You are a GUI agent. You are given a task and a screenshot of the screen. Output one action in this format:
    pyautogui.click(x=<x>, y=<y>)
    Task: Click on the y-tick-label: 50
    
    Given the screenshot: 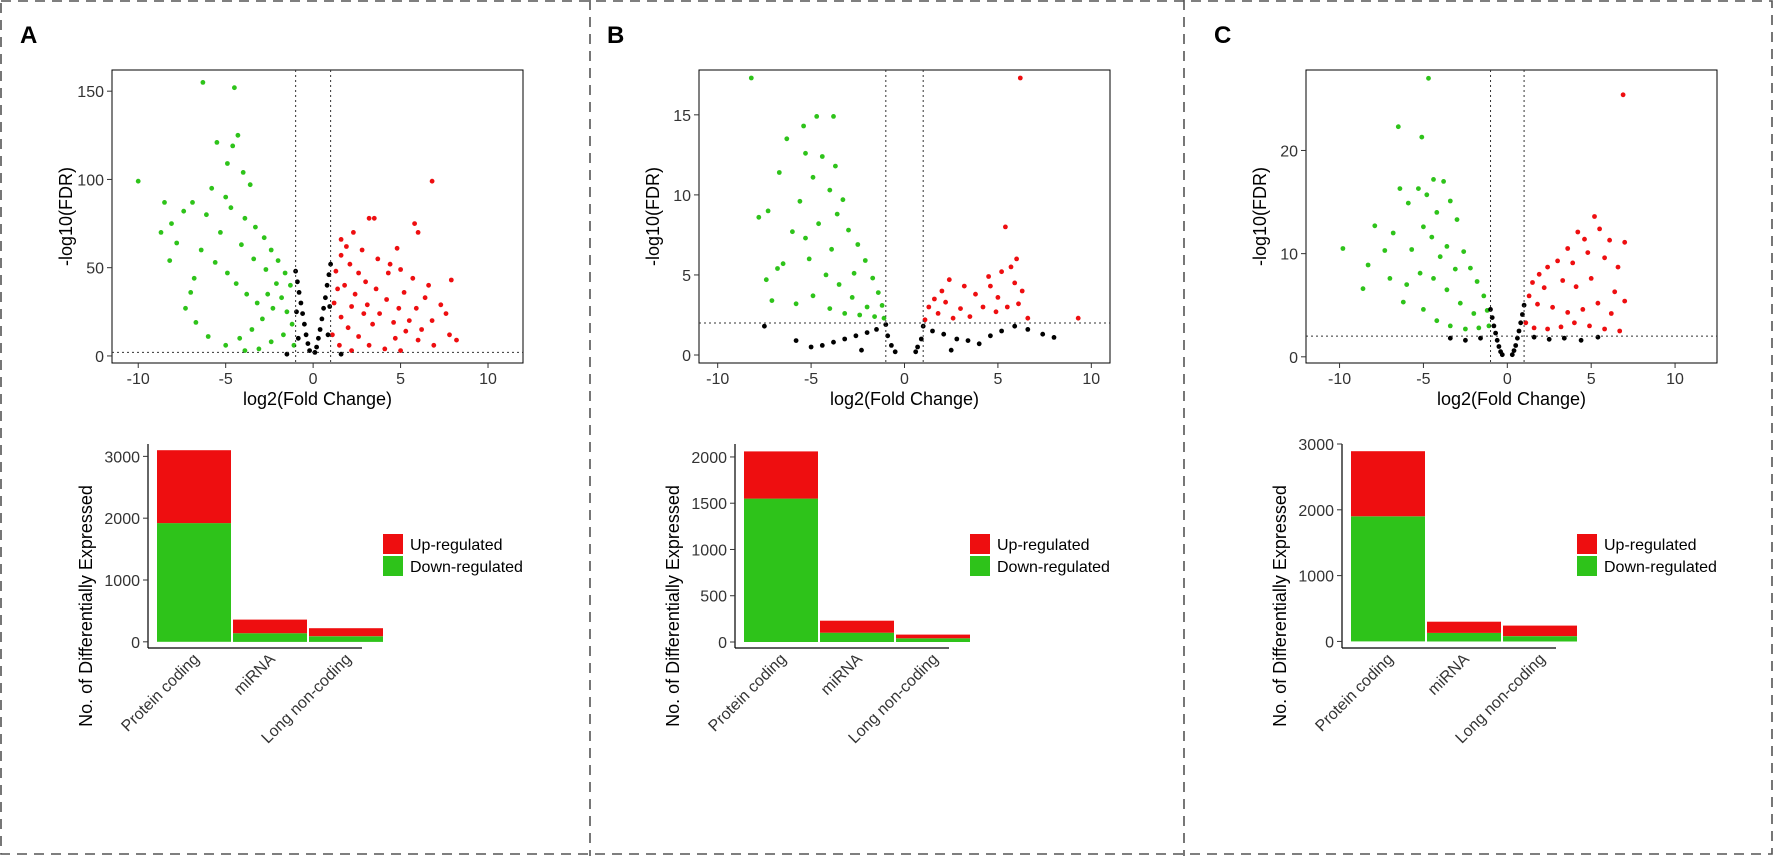 What is the action you would take?
    pyautogui.click(x=95, y=269)
    